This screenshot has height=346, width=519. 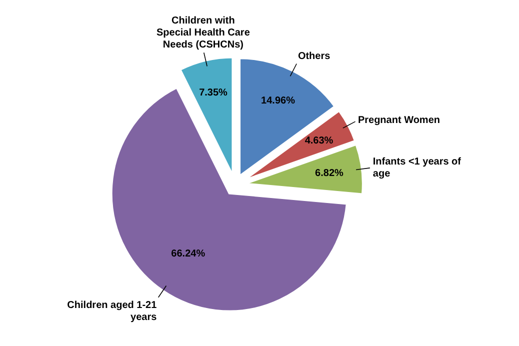 What do you see at coordinates (399, 120) in the screenshot?
I see `slice-label: Pregnant Women` at bounding box center [399, 120].